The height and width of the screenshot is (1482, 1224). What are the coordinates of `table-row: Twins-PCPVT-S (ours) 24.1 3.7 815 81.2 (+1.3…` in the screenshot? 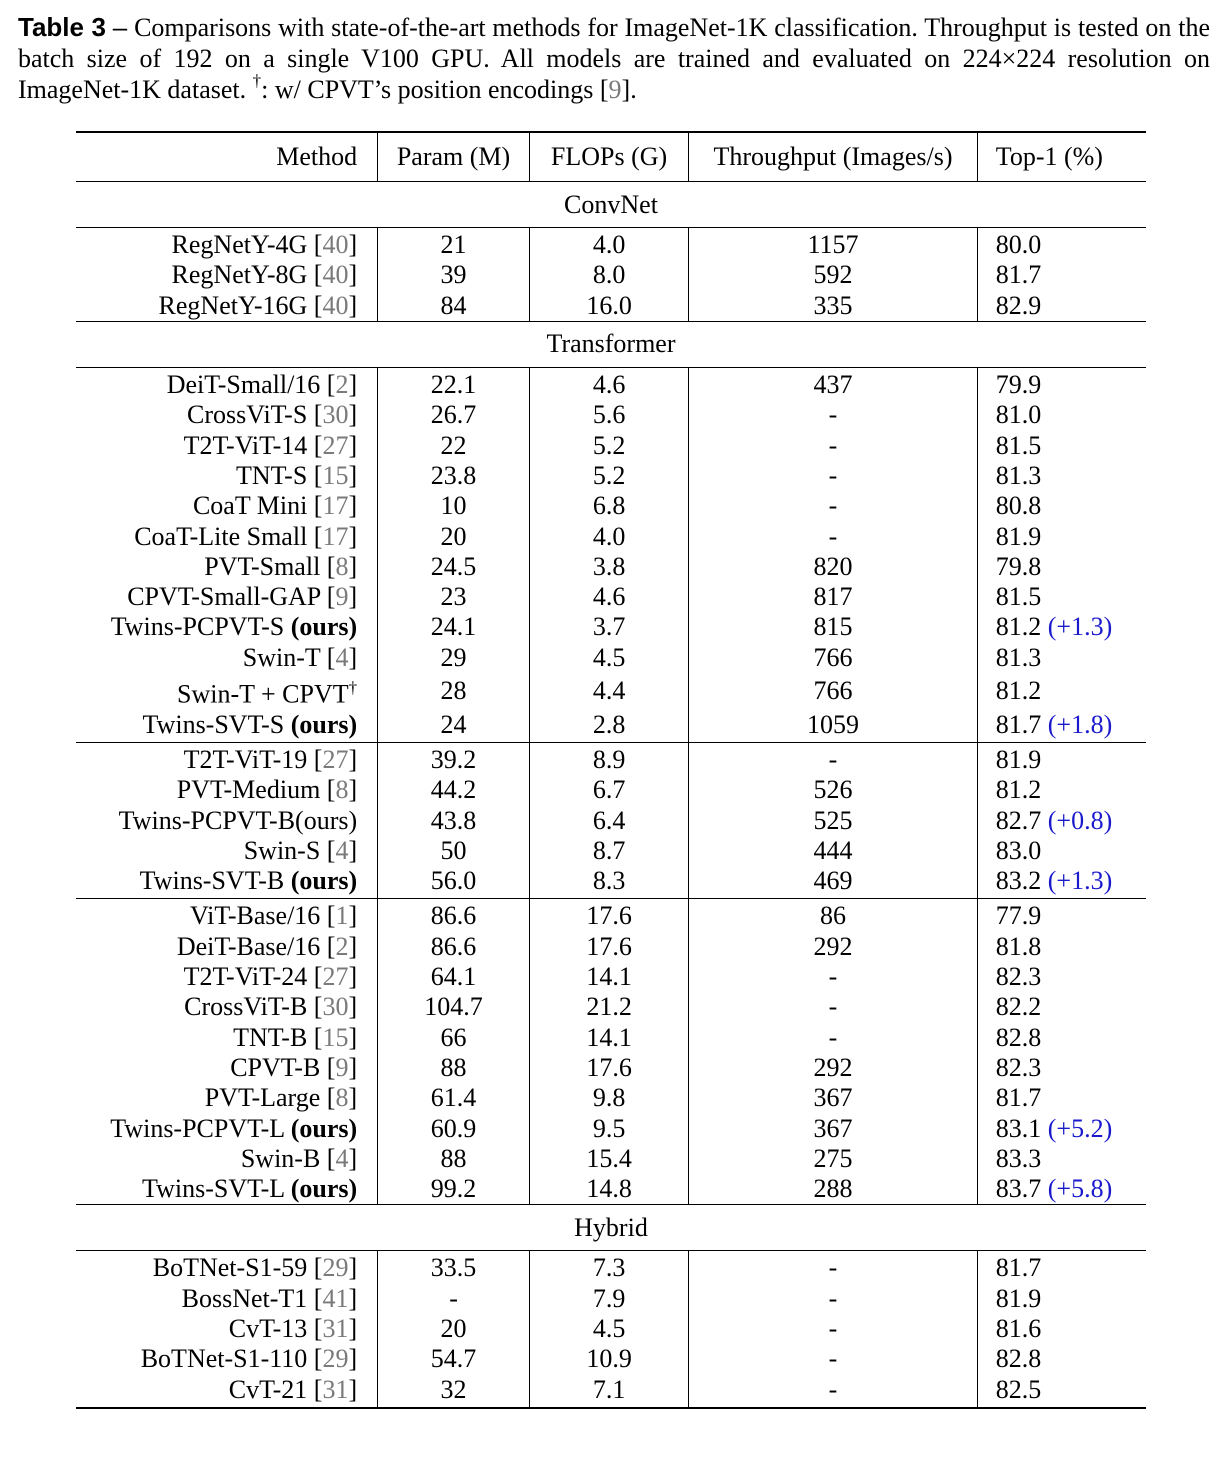 It's located at (611, 627).